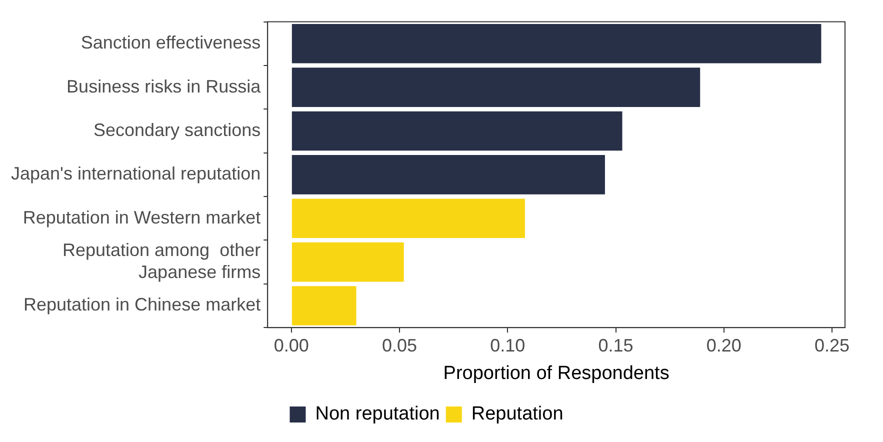  What do you see at coordinates (832, 345) in the screenshot?
I see `x-tick-label: 0.25` at bounding box center [832, 345].